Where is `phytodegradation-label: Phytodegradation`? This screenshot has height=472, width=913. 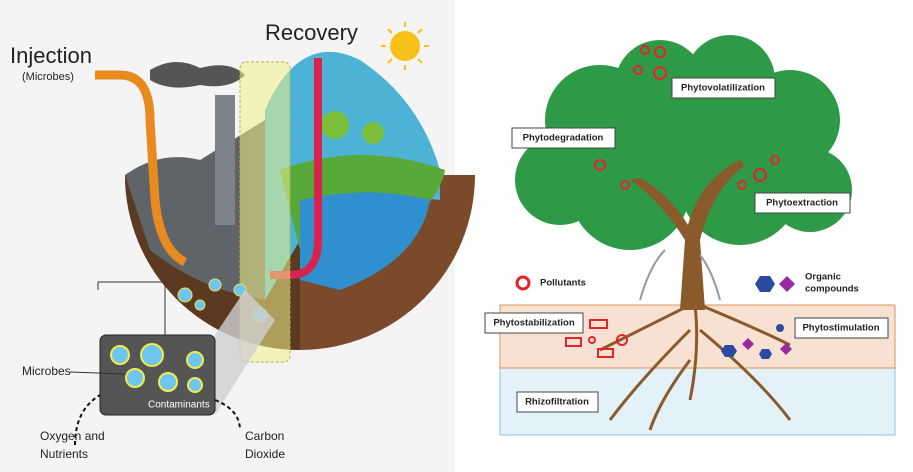
phytodegradation-label: Phytodegradation is located at coordinates (563, 138).